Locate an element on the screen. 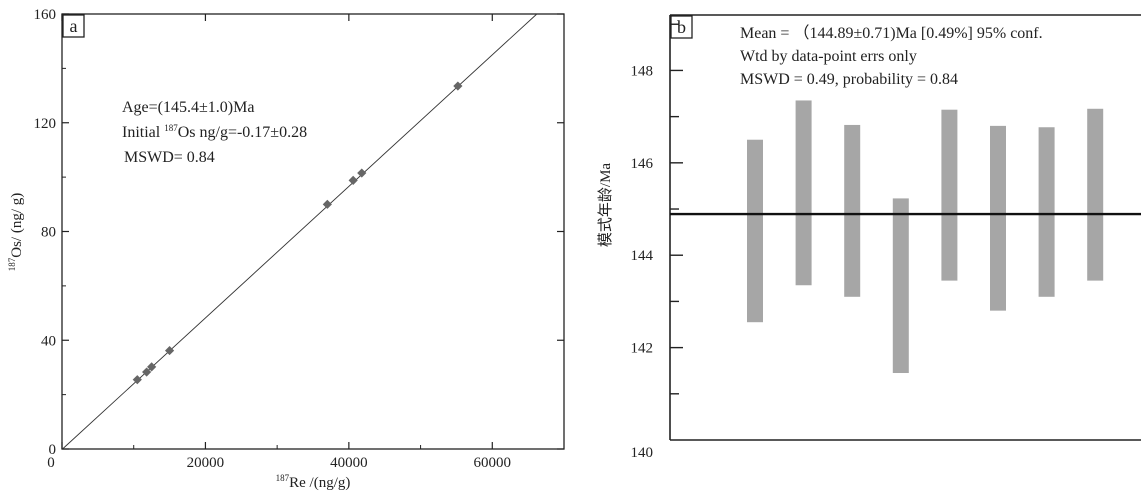 The height and width of the screenshot is (492, 1141). panel-a-mswd-annotation: MSWD= 0.84 is located at coordinates (169, 157).